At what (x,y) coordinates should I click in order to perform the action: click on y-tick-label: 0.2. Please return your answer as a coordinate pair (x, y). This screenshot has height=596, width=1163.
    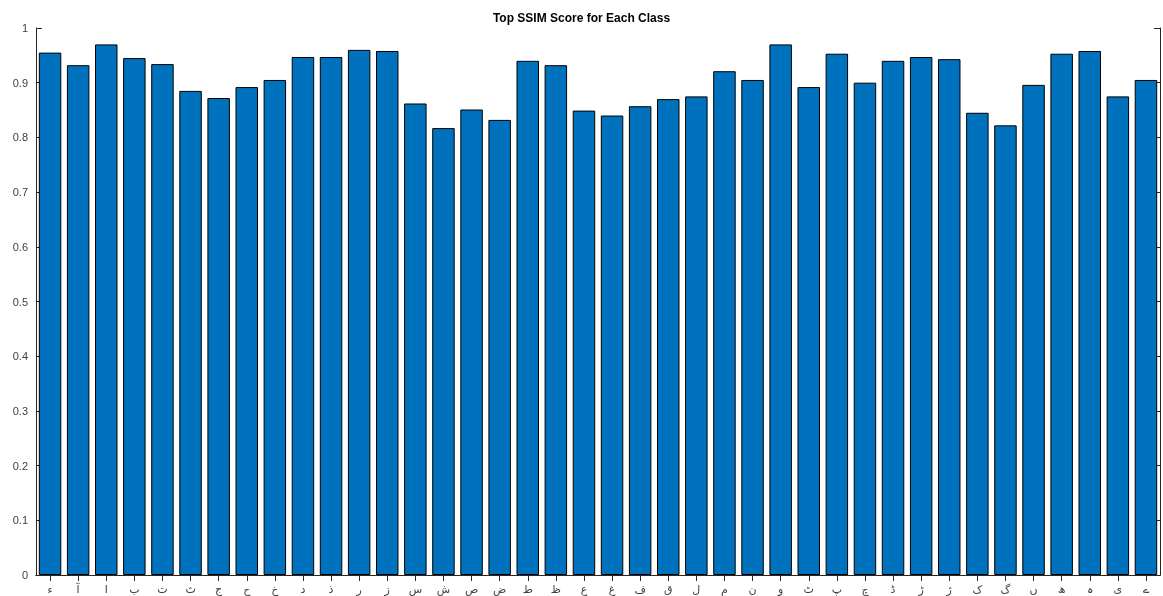
    Looking at the image, I should click on (20, 465).